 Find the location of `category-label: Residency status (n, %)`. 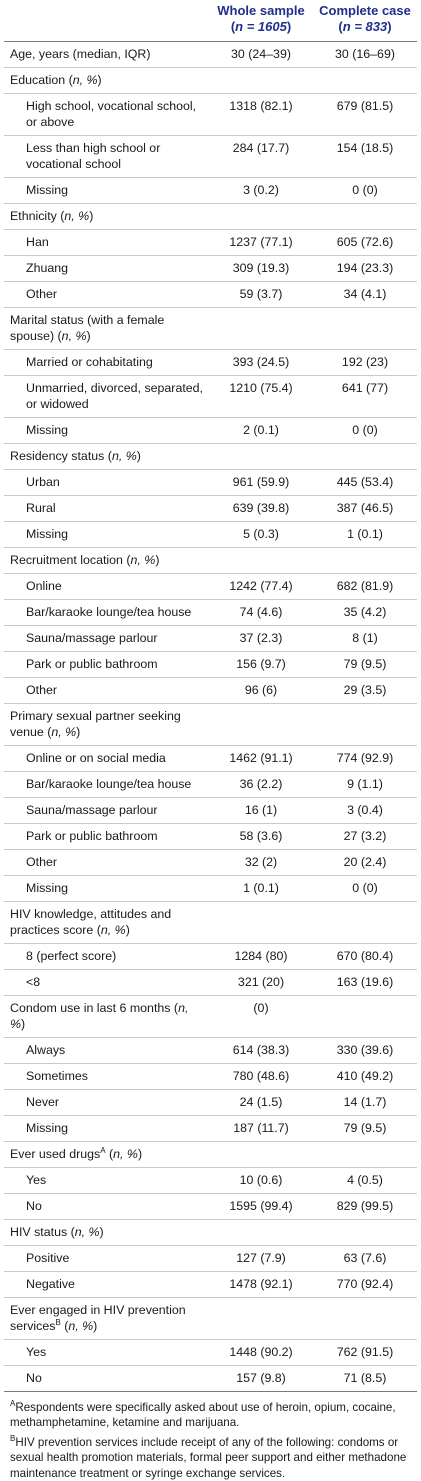

category-label: Residency status (n, %) is located at coordinates (106, 456).